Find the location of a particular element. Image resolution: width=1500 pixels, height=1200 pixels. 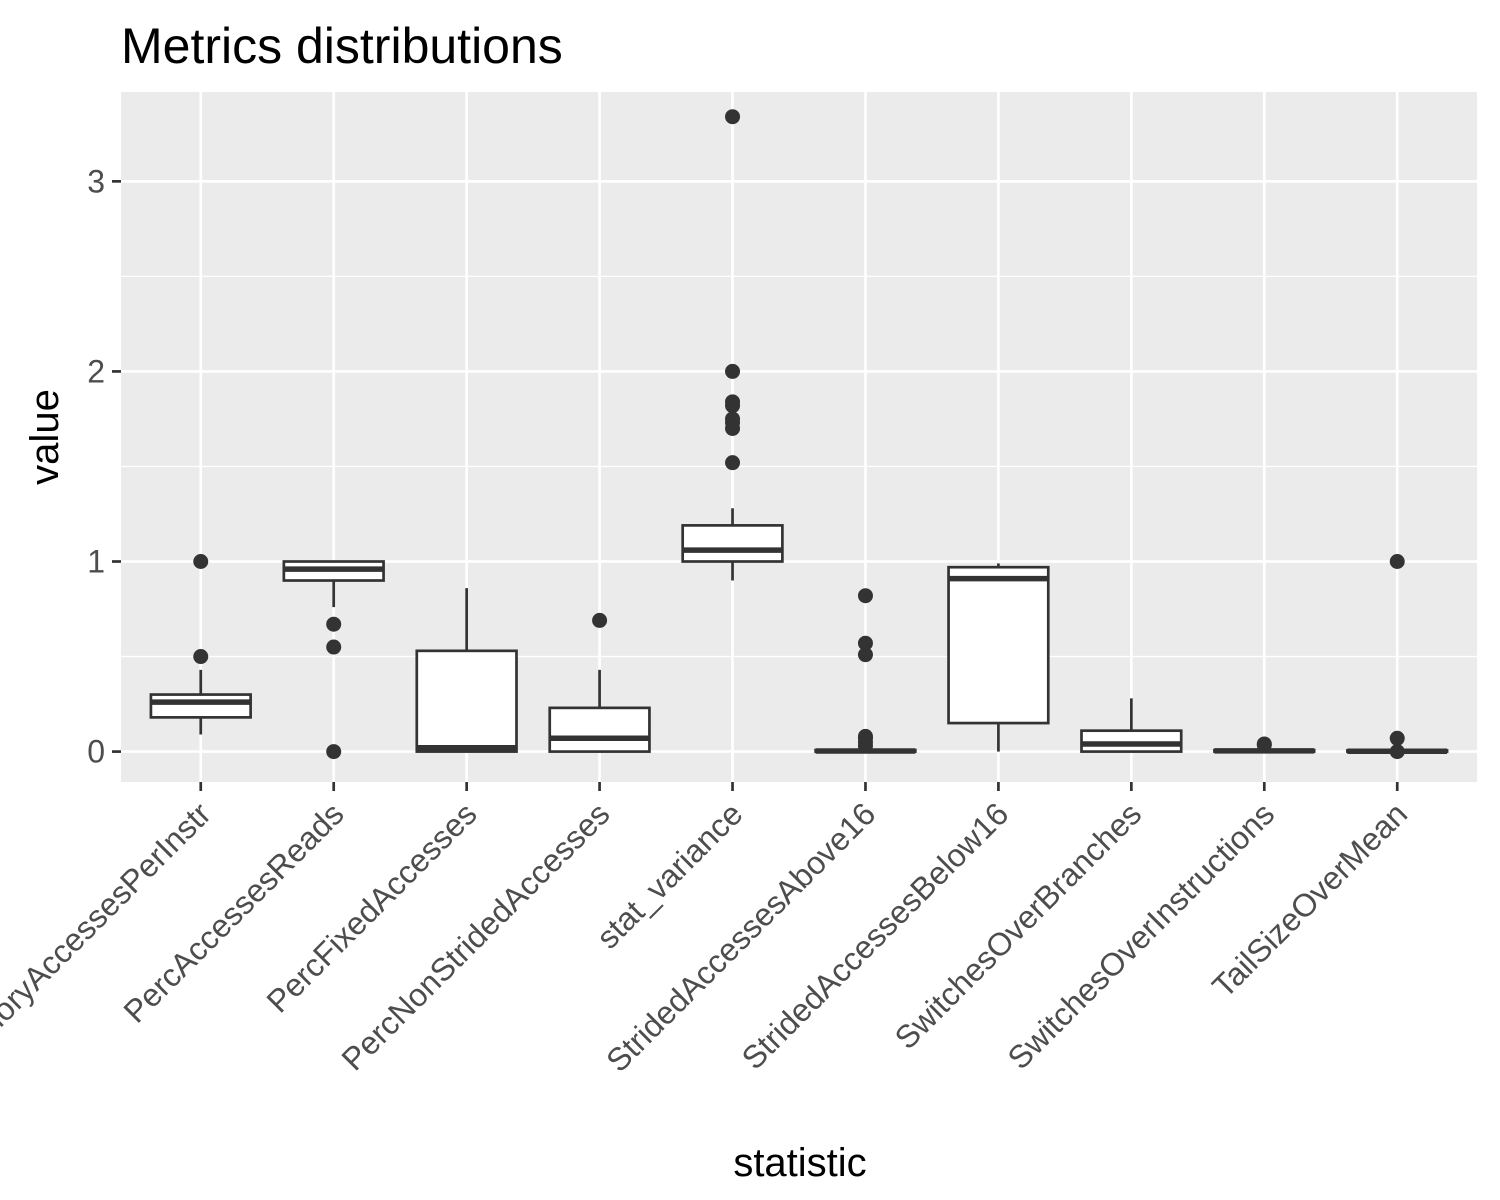

box-TailSizeOverMean is located at coordinates (1397, 657).